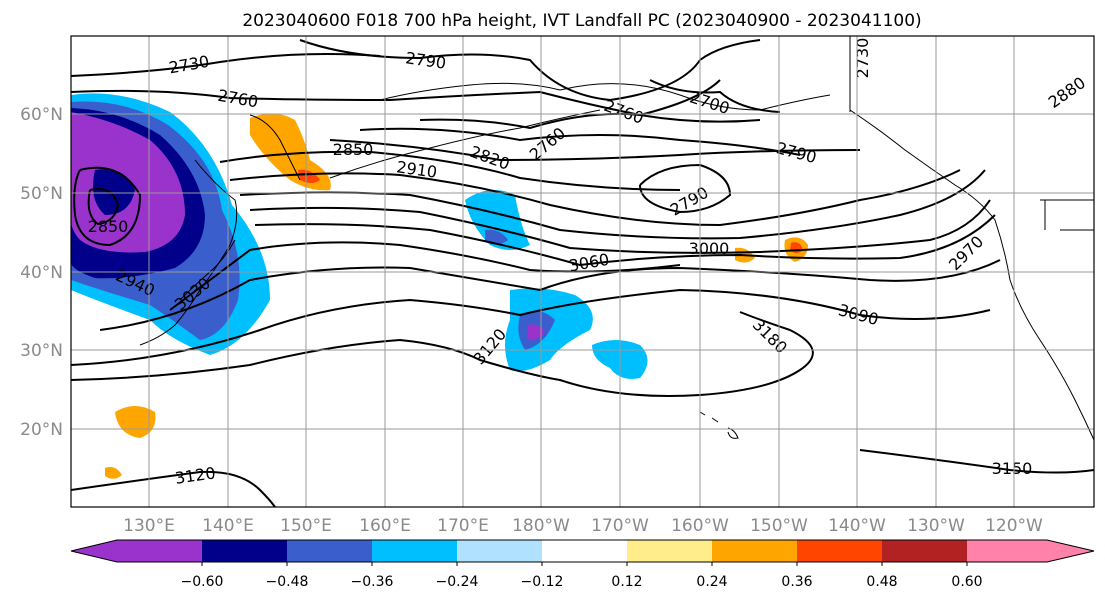 Image resolution: width=1105 pixels, height=601 pixels. I want to click on contour-low-circle-inner, so click(103, 207).